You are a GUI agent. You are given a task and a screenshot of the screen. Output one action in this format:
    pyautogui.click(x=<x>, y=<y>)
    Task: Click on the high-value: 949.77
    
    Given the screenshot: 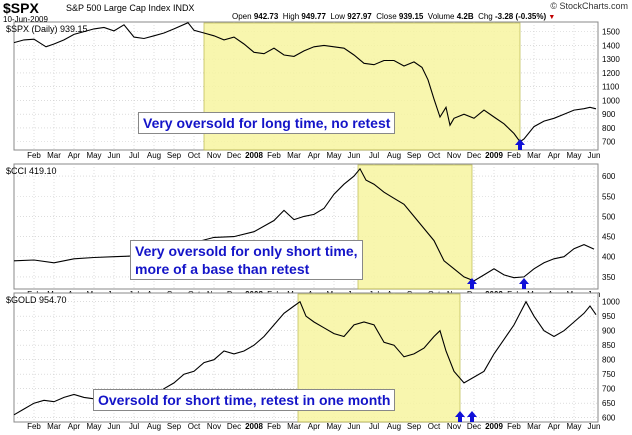 What is the action you would take?
    pyautogui.click(x=313, y=16)
    